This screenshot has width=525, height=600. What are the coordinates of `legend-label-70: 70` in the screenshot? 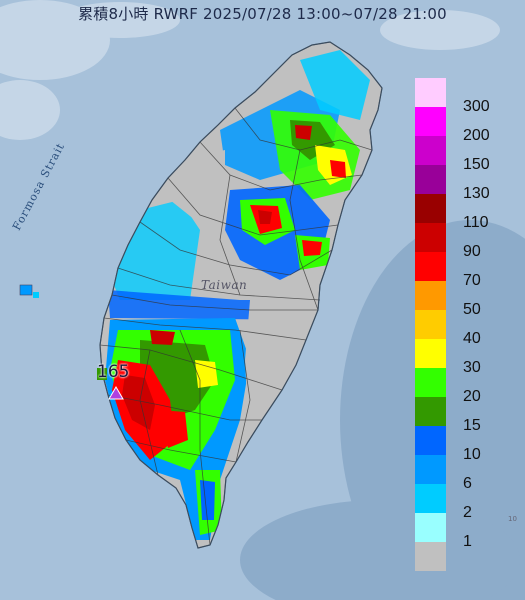 It's located at (472, 280).